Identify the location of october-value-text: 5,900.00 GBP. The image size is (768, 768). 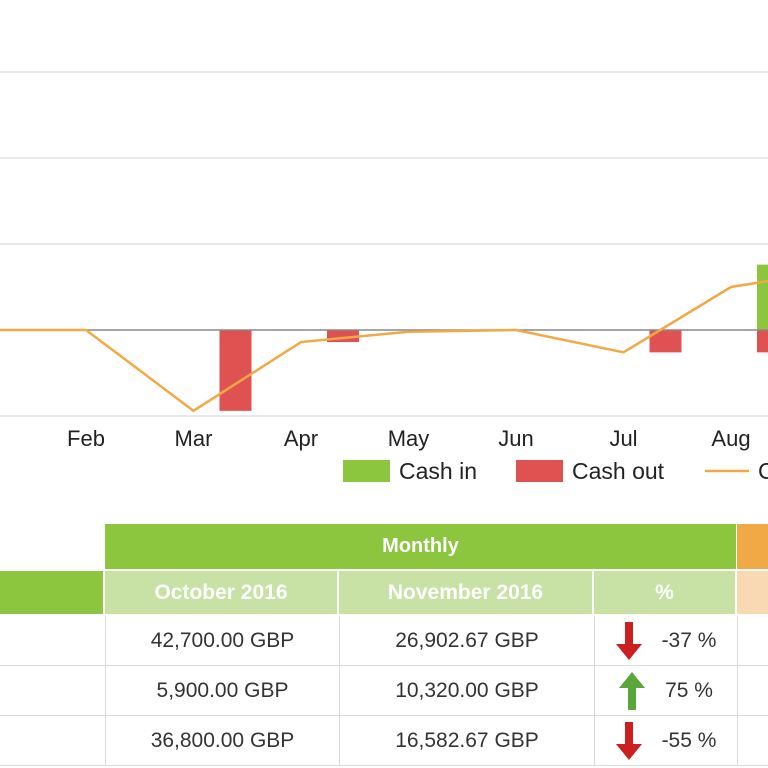
(222, 690).